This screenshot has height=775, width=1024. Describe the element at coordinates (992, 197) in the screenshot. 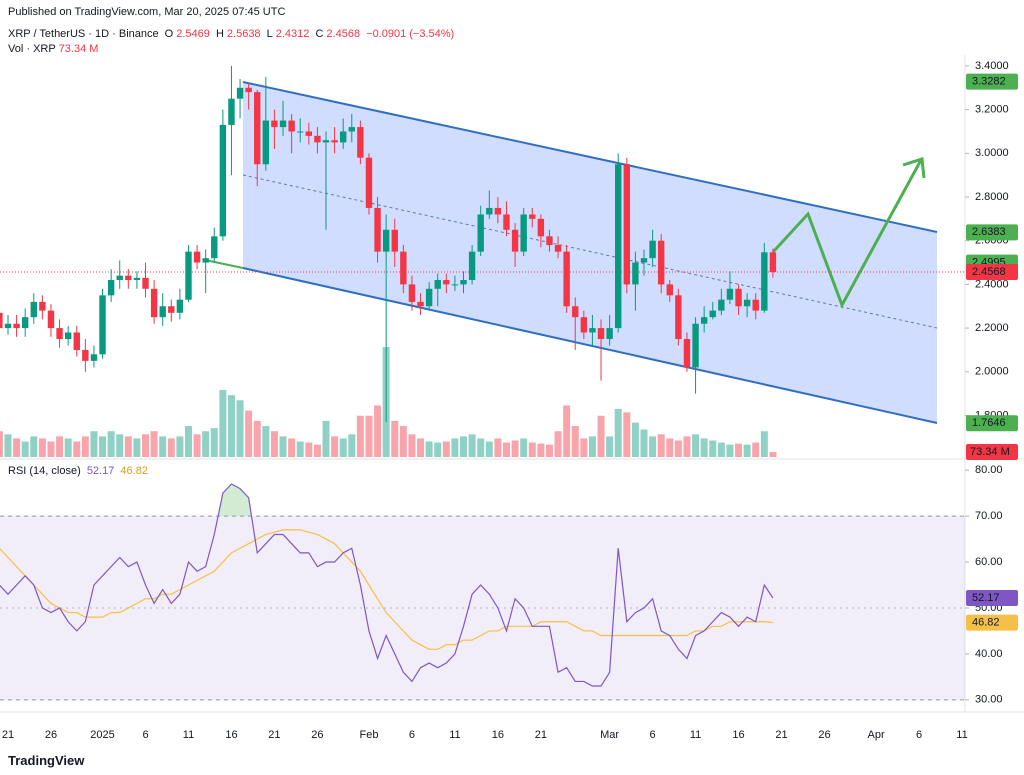

I see `y-tick-label: 2.8000` at that location.